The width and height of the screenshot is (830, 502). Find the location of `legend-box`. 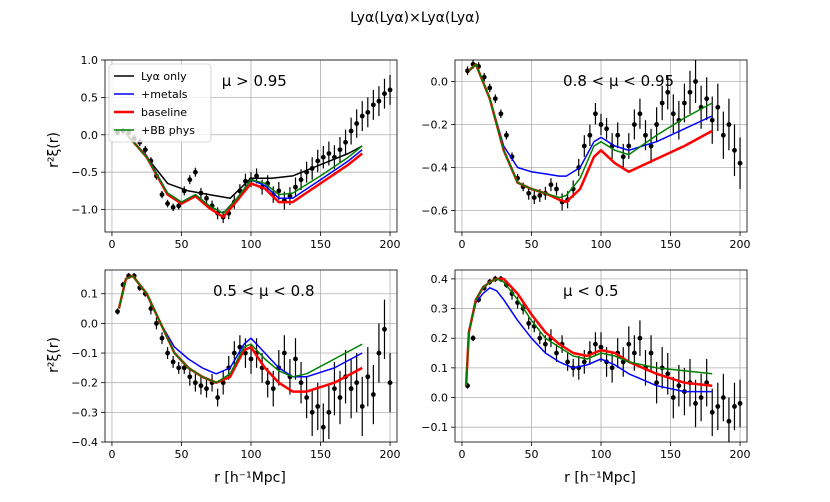

legend-box is located at coordinates (160, 103).